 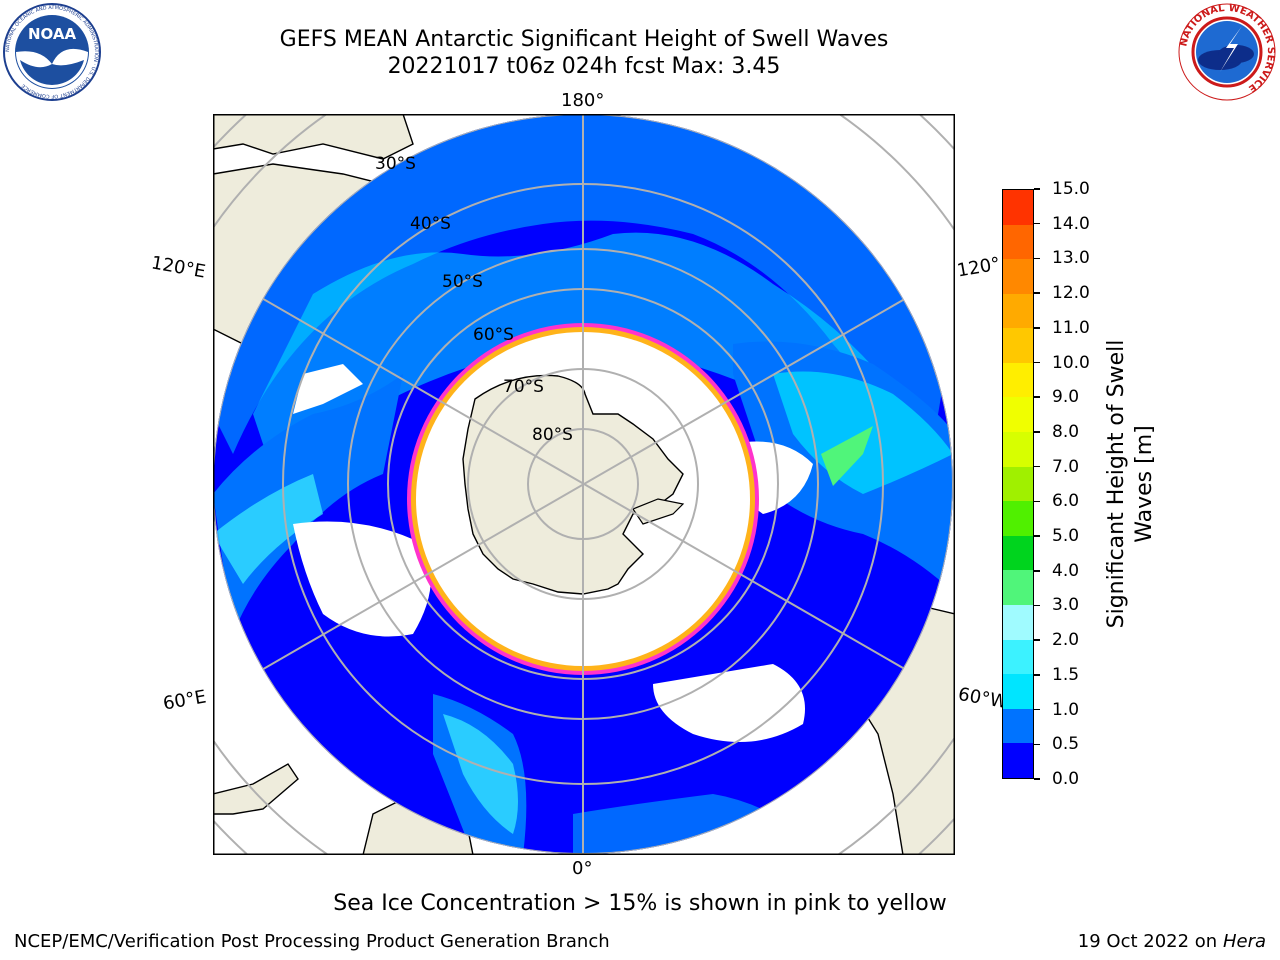 What do you see at coordinates (1066, 640) in the screenshot?
I see `colorbar-tick-label: 2.0` at bounding box center [1066, 640].